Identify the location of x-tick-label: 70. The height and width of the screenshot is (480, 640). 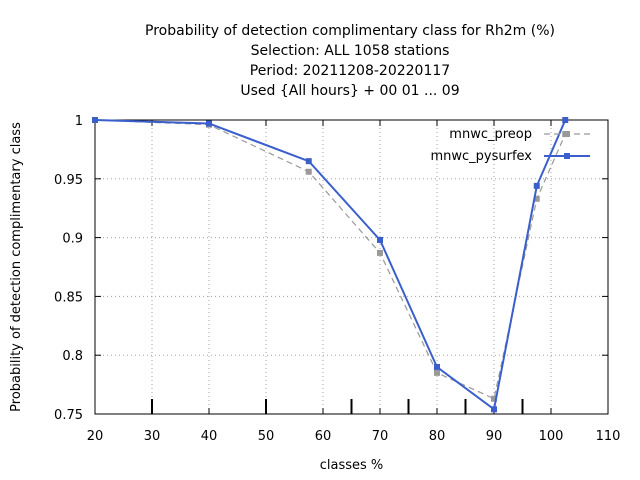
(380, 436).